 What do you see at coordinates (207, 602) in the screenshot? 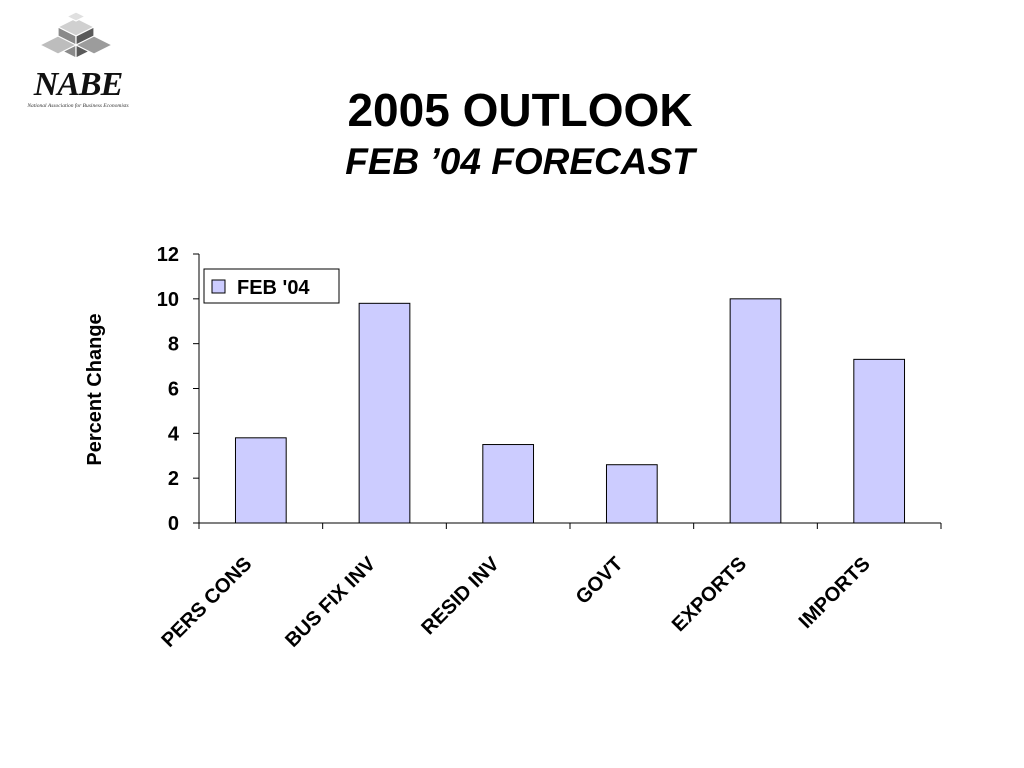
I see `x-tick-label: PERS CONS` at bounding box center [207, 602].